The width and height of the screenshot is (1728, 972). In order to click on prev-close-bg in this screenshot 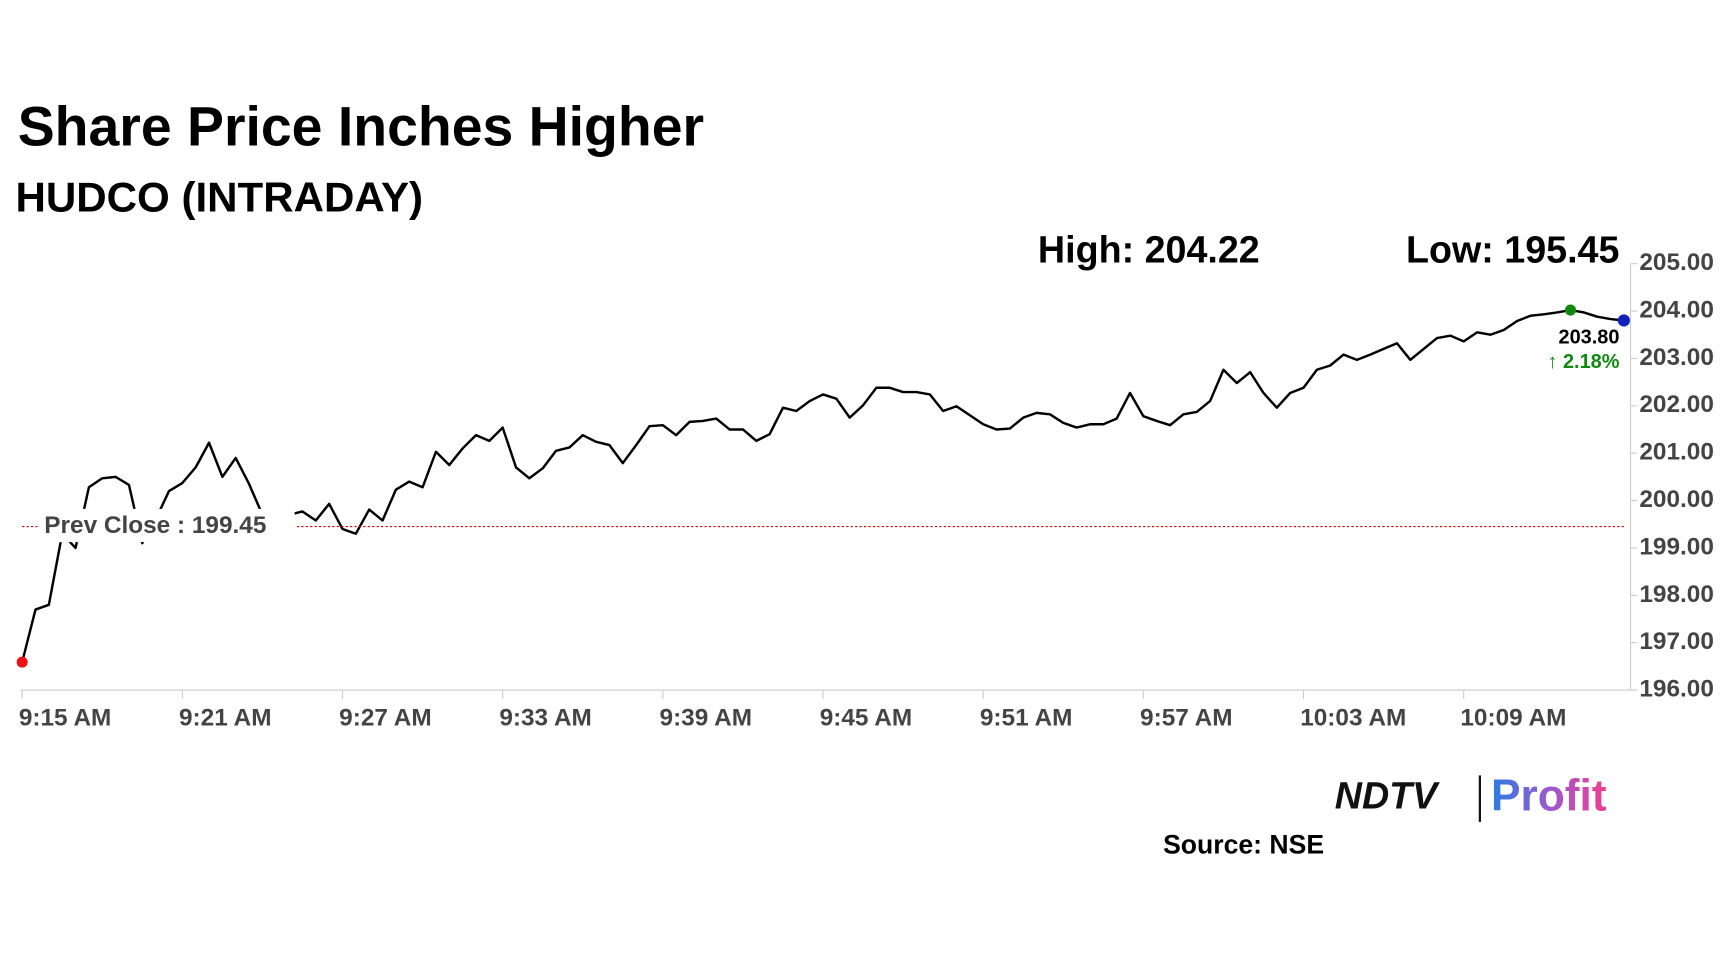, I will do `click(166, 525)`.